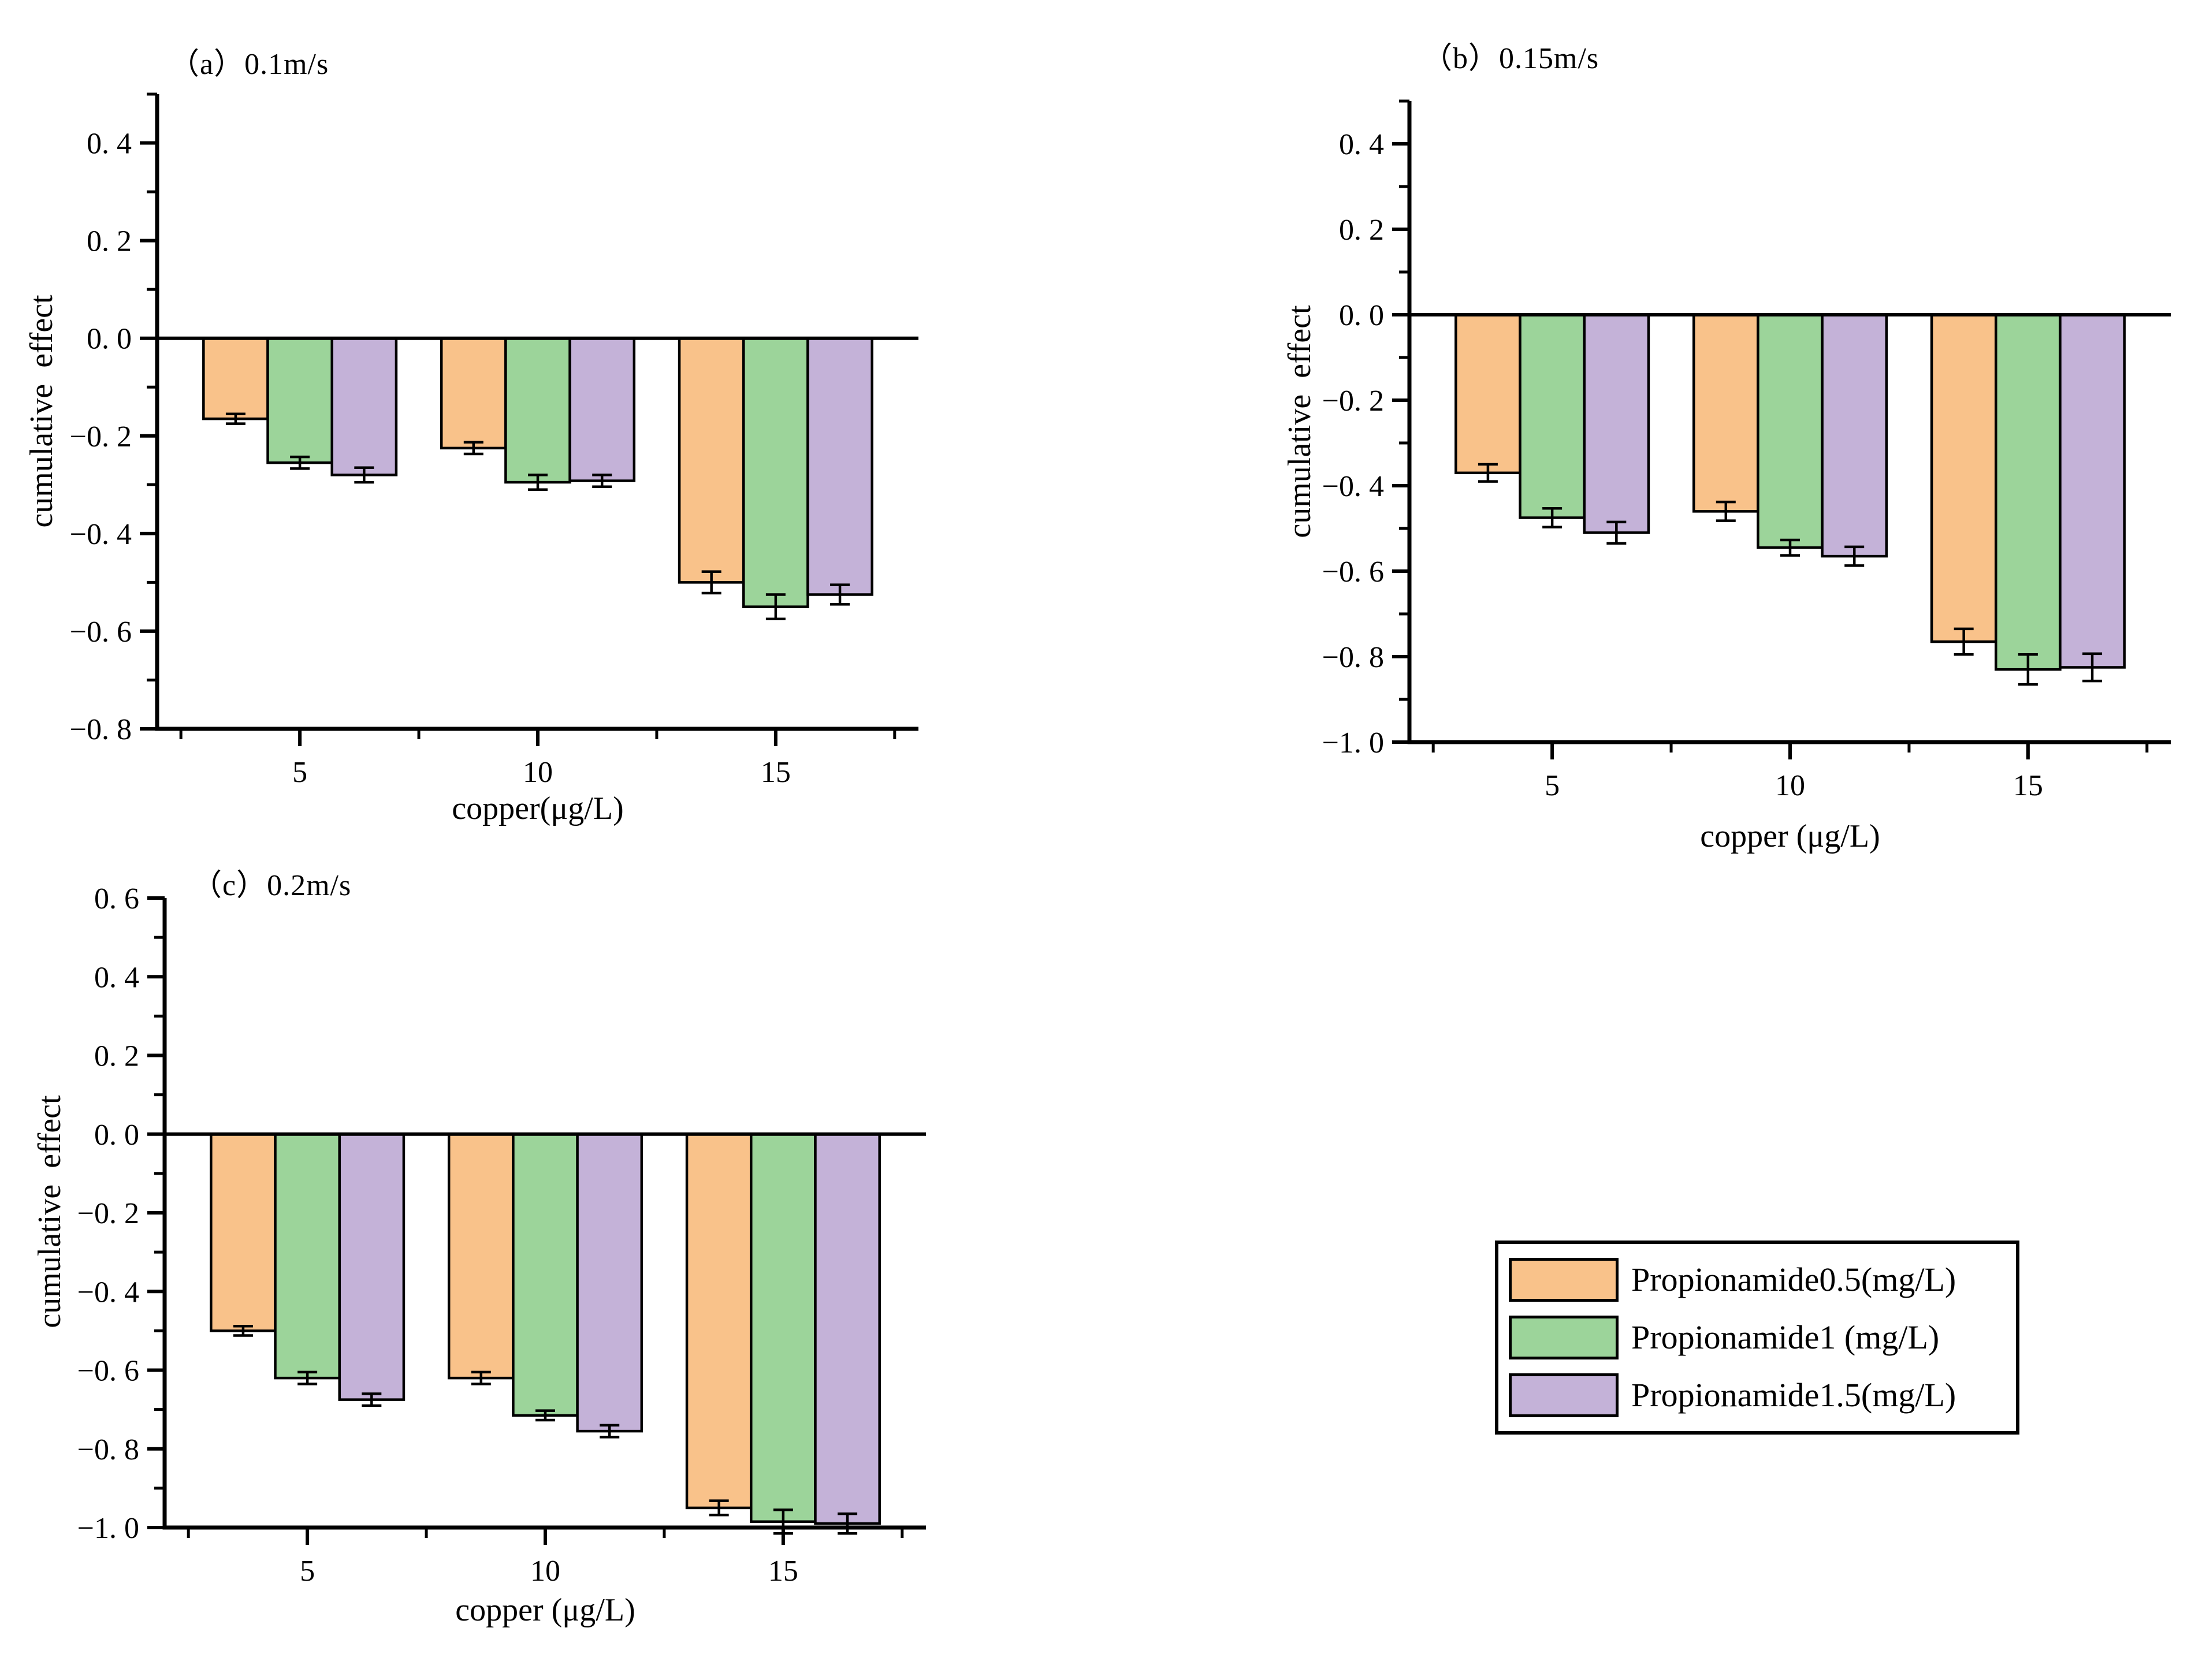 The image size is (2206, 1680). I want to click on bar-b-5-s1, so click(1553, 416).